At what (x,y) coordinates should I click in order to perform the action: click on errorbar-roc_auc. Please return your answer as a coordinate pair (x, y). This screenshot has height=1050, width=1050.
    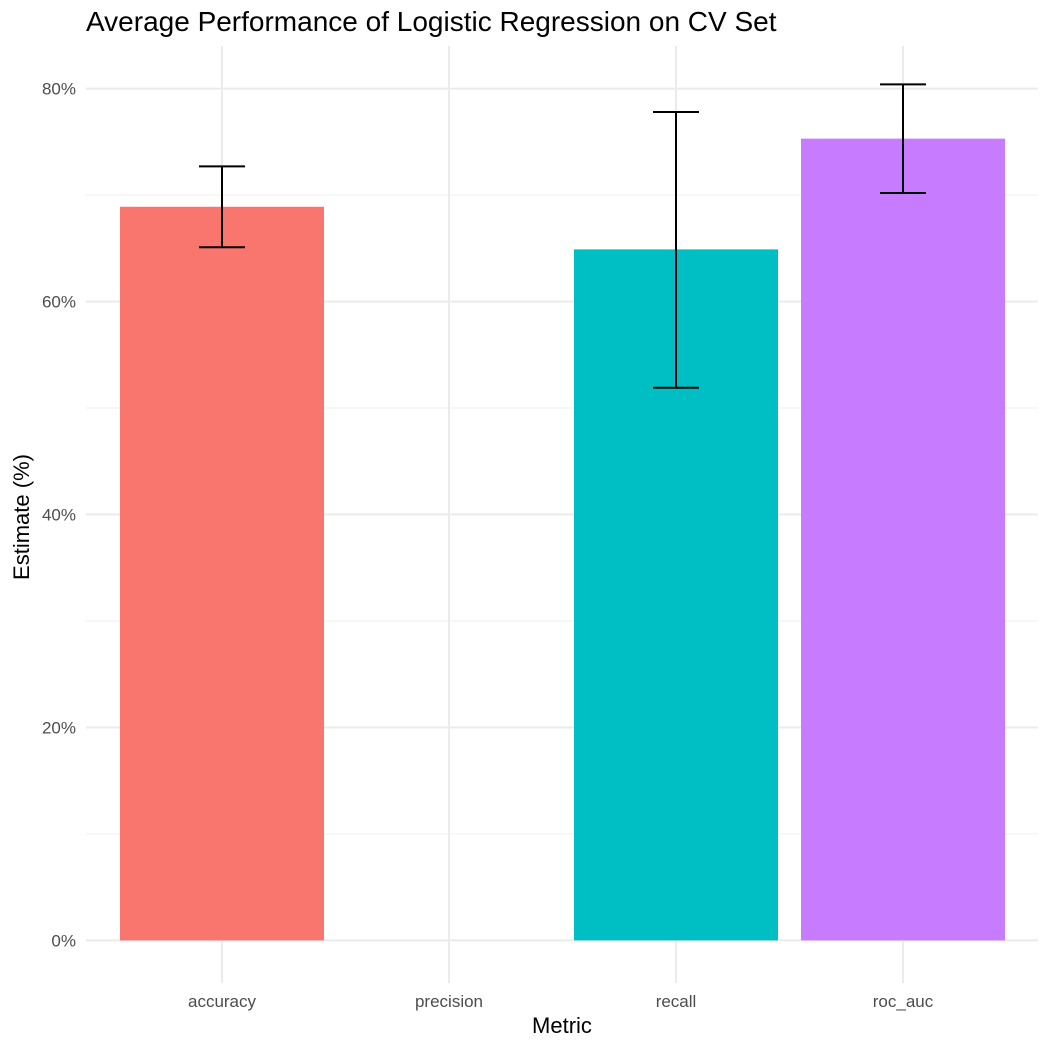
    Looking at the image, I should click on (903, 138).